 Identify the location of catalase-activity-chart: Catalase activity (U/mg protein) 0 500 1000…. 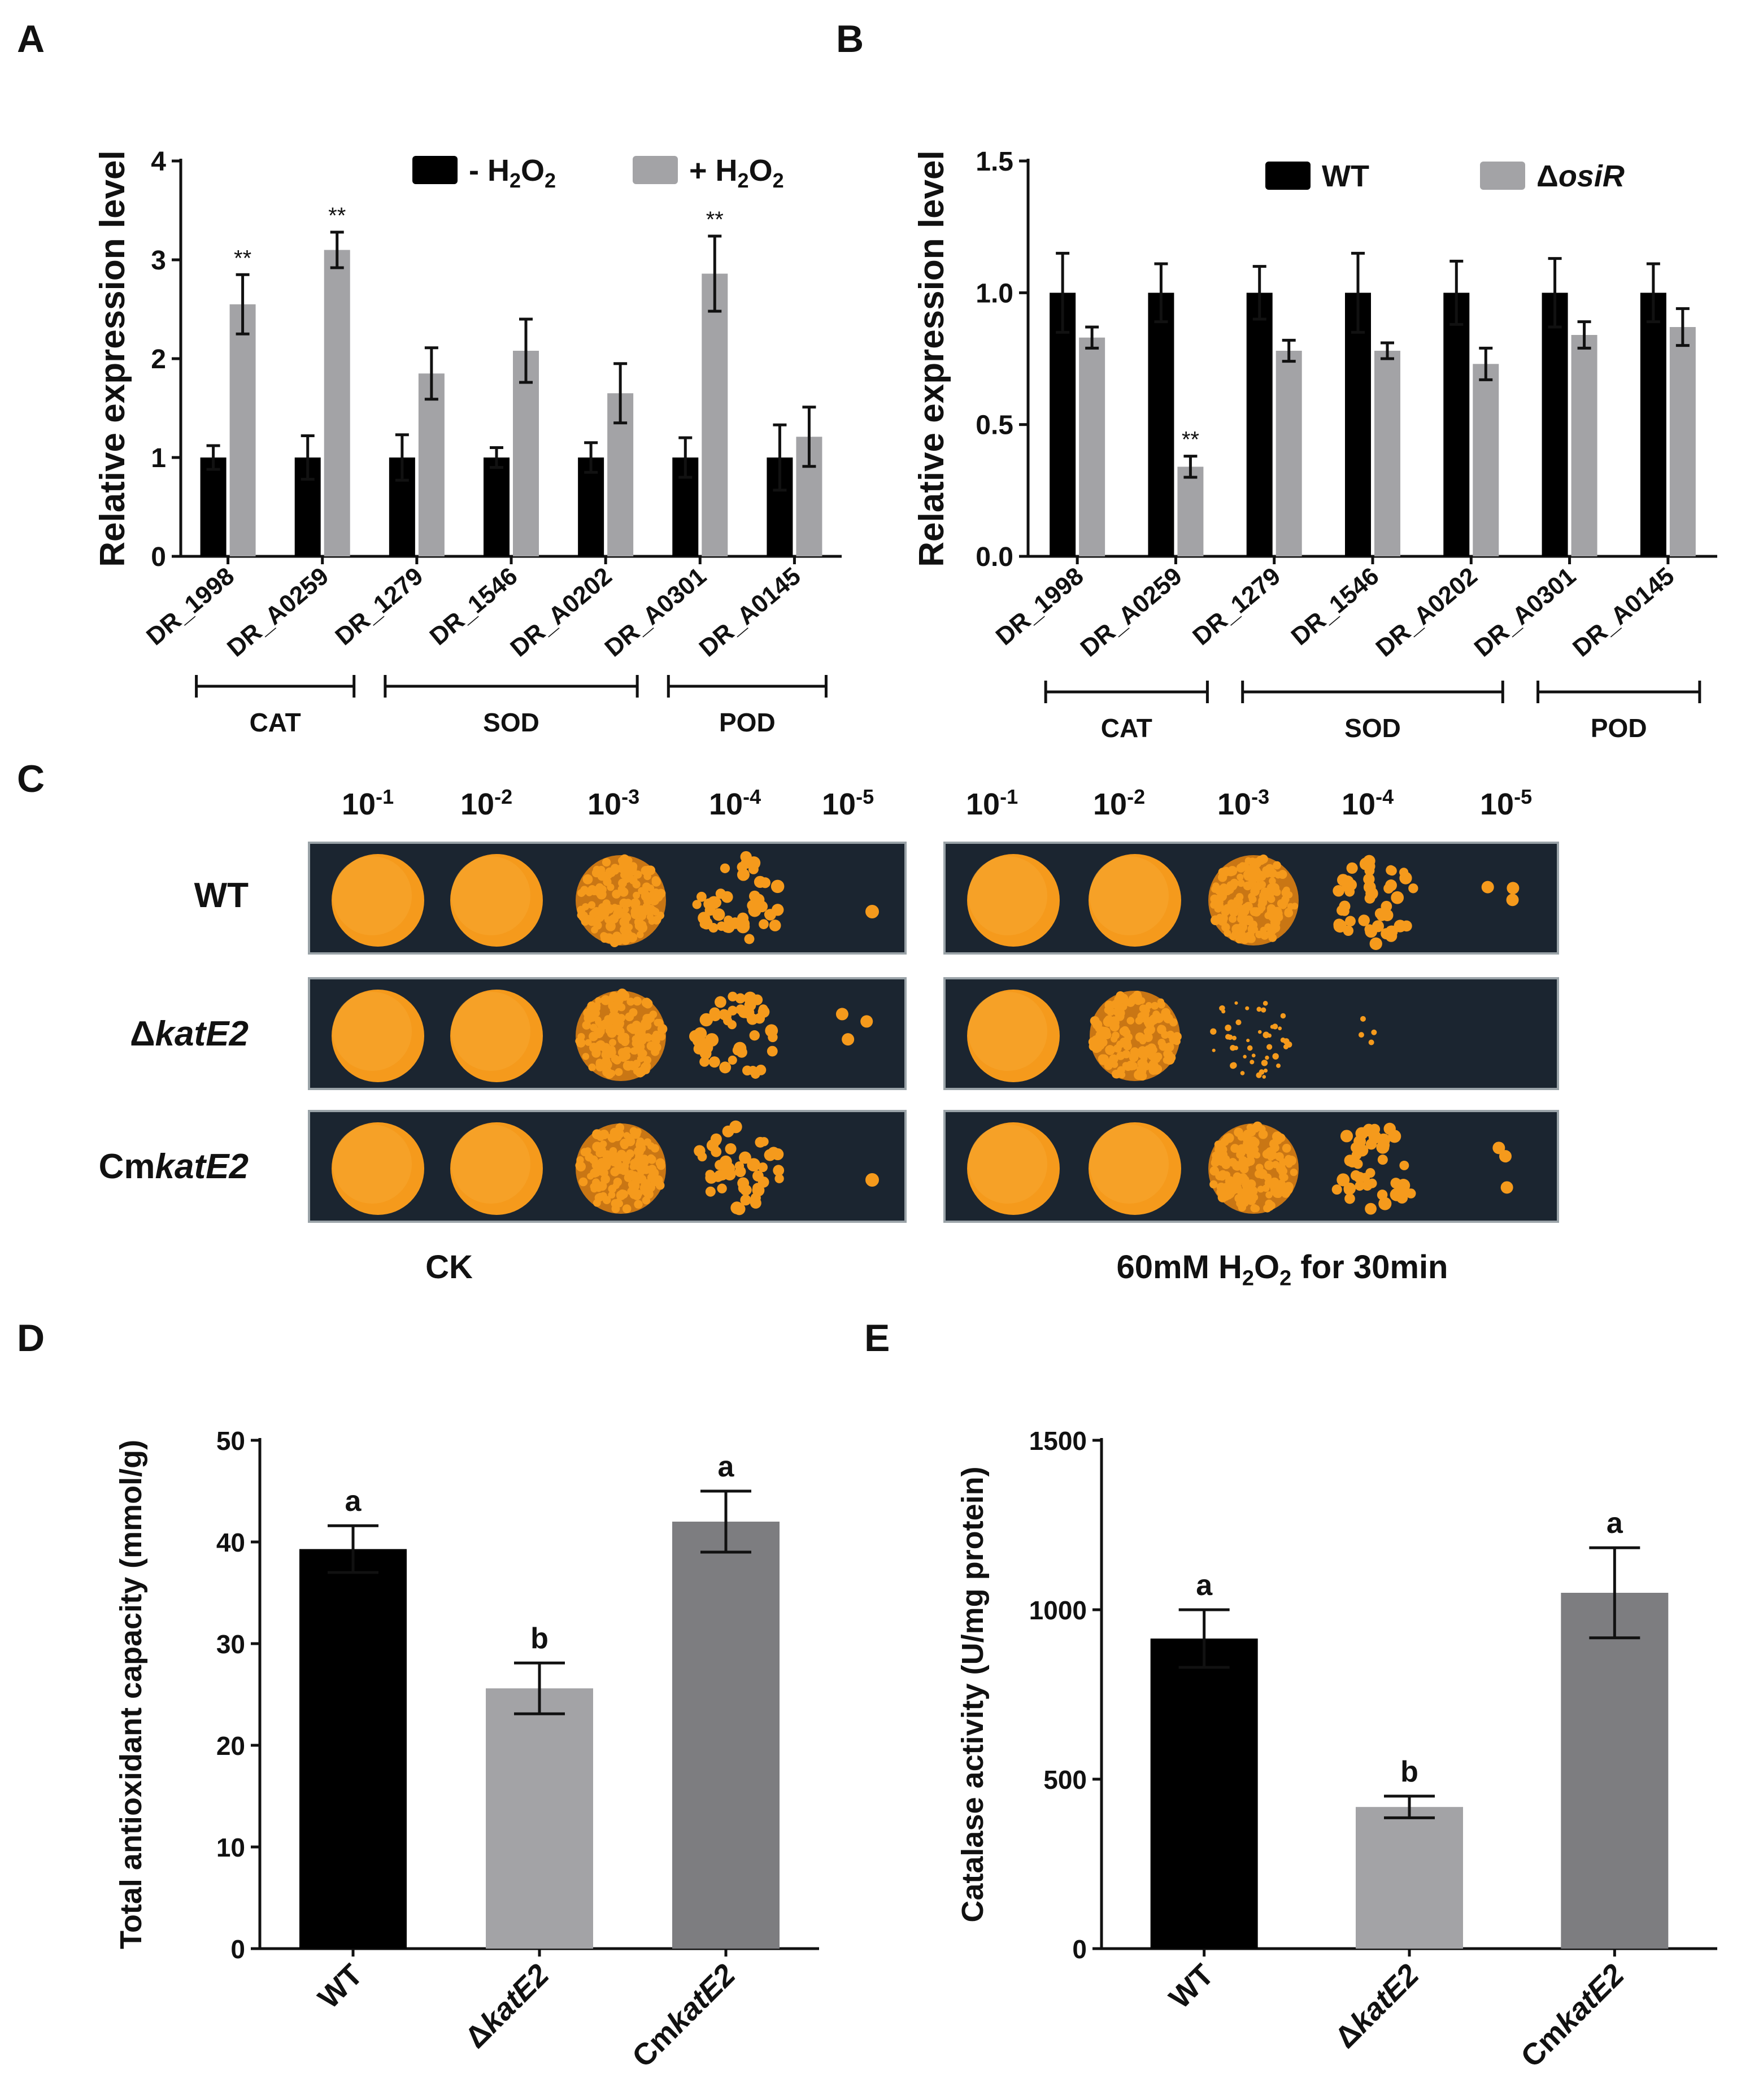
(1336, 1750).